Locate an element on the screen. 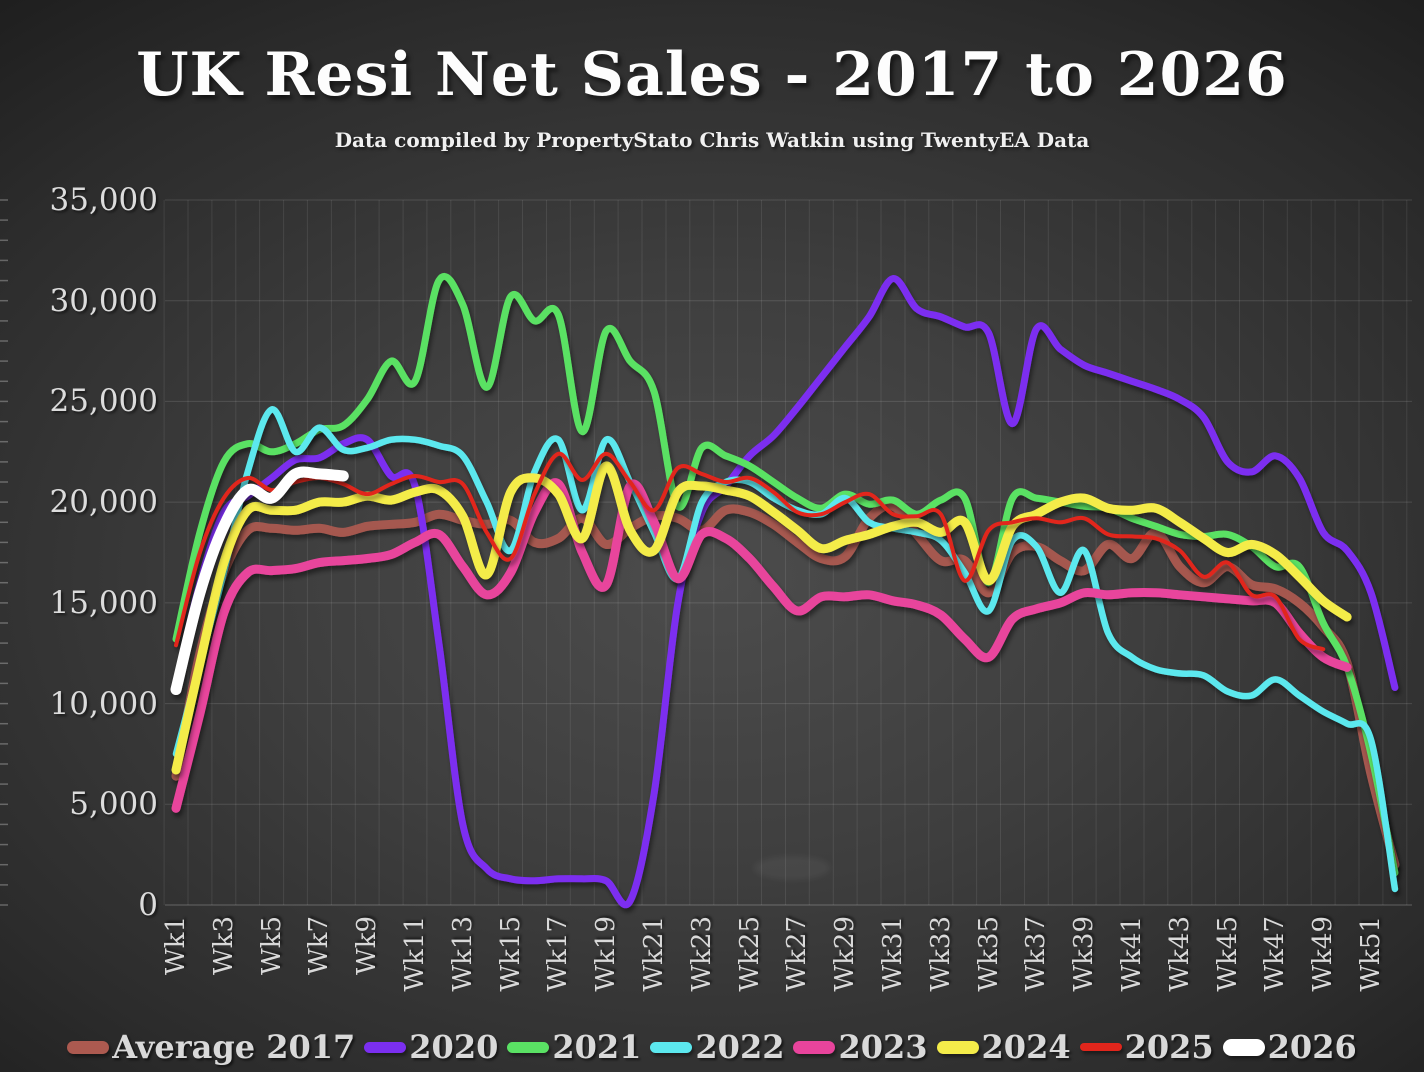 The image size is (1424, 1072). x-tick-label-text: Wk9 is located at coordinates (367, 946).